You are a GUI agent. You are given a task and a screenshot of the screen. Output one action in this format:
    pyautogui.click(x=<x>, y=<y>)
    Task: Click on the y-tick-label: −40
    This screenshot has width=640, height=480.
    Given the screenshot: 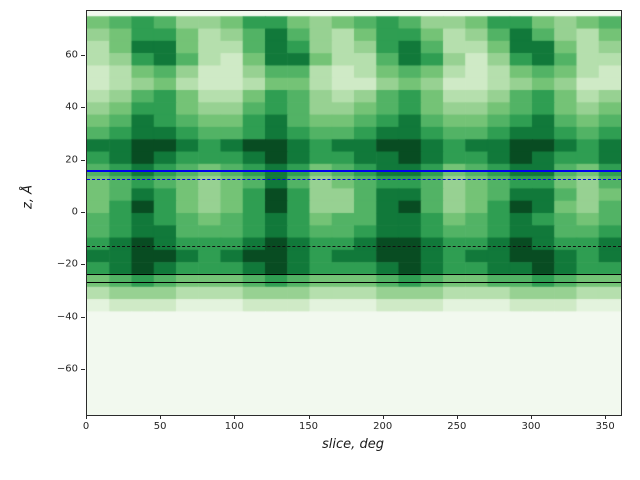 What is the action you would take?
    pyautogui.click(x=67, y=317)
    